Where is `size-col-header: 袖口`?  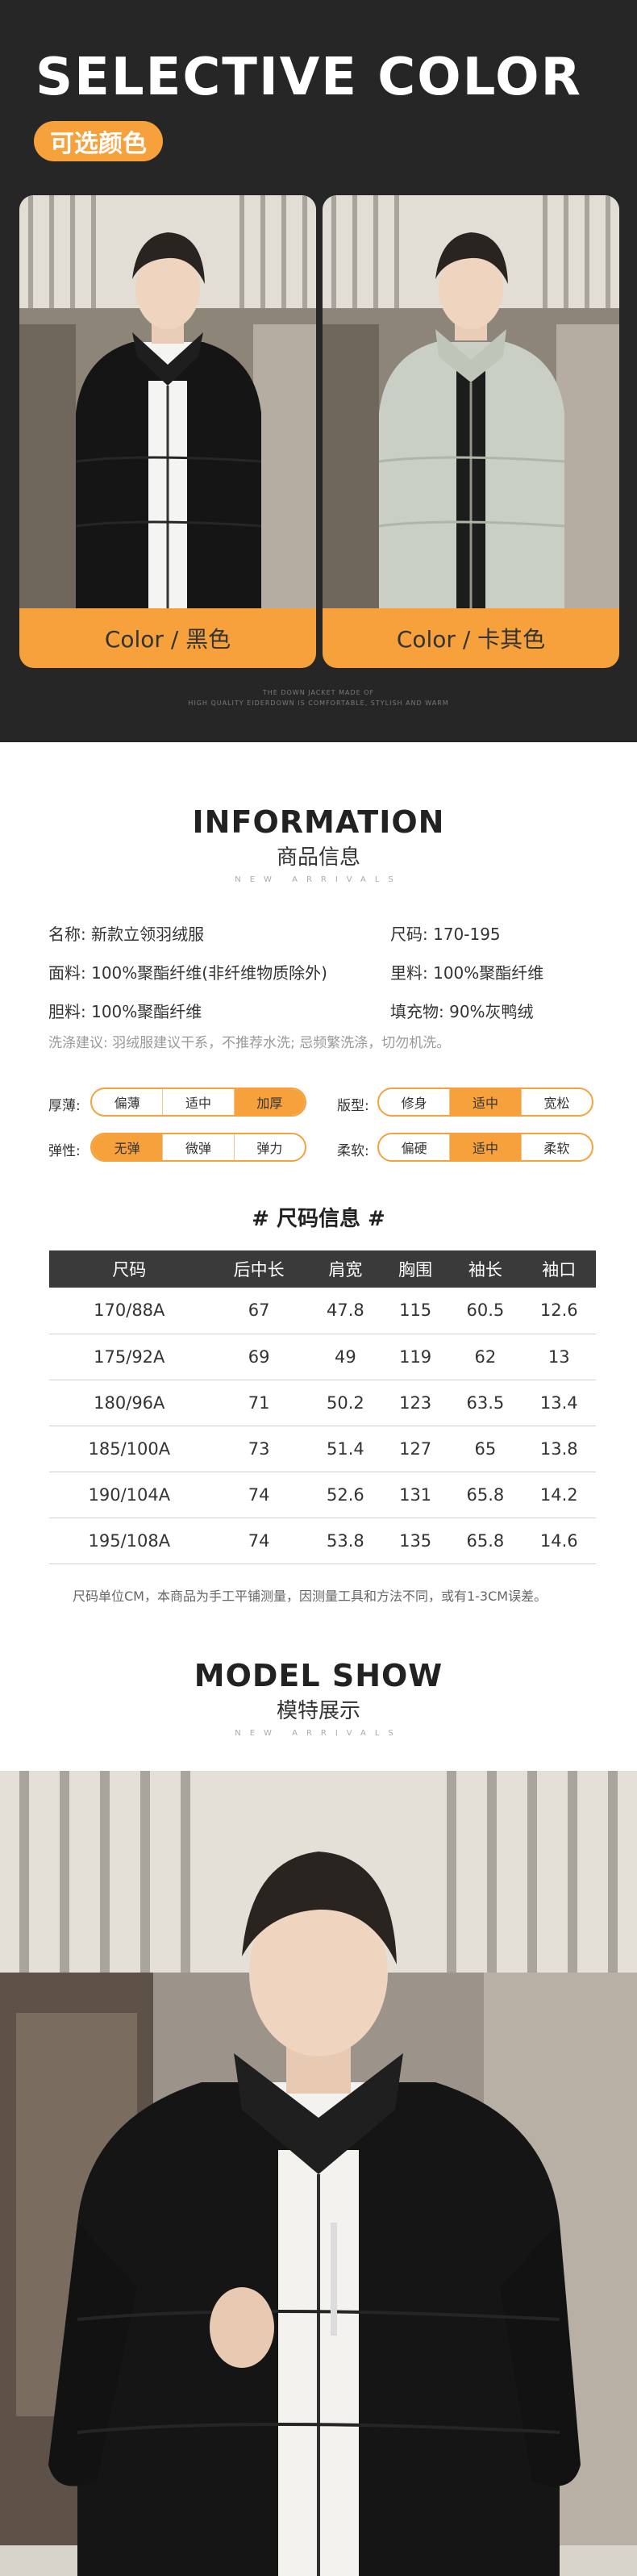
size-col-header: 袖口 is located at coordinates (559, 1269).